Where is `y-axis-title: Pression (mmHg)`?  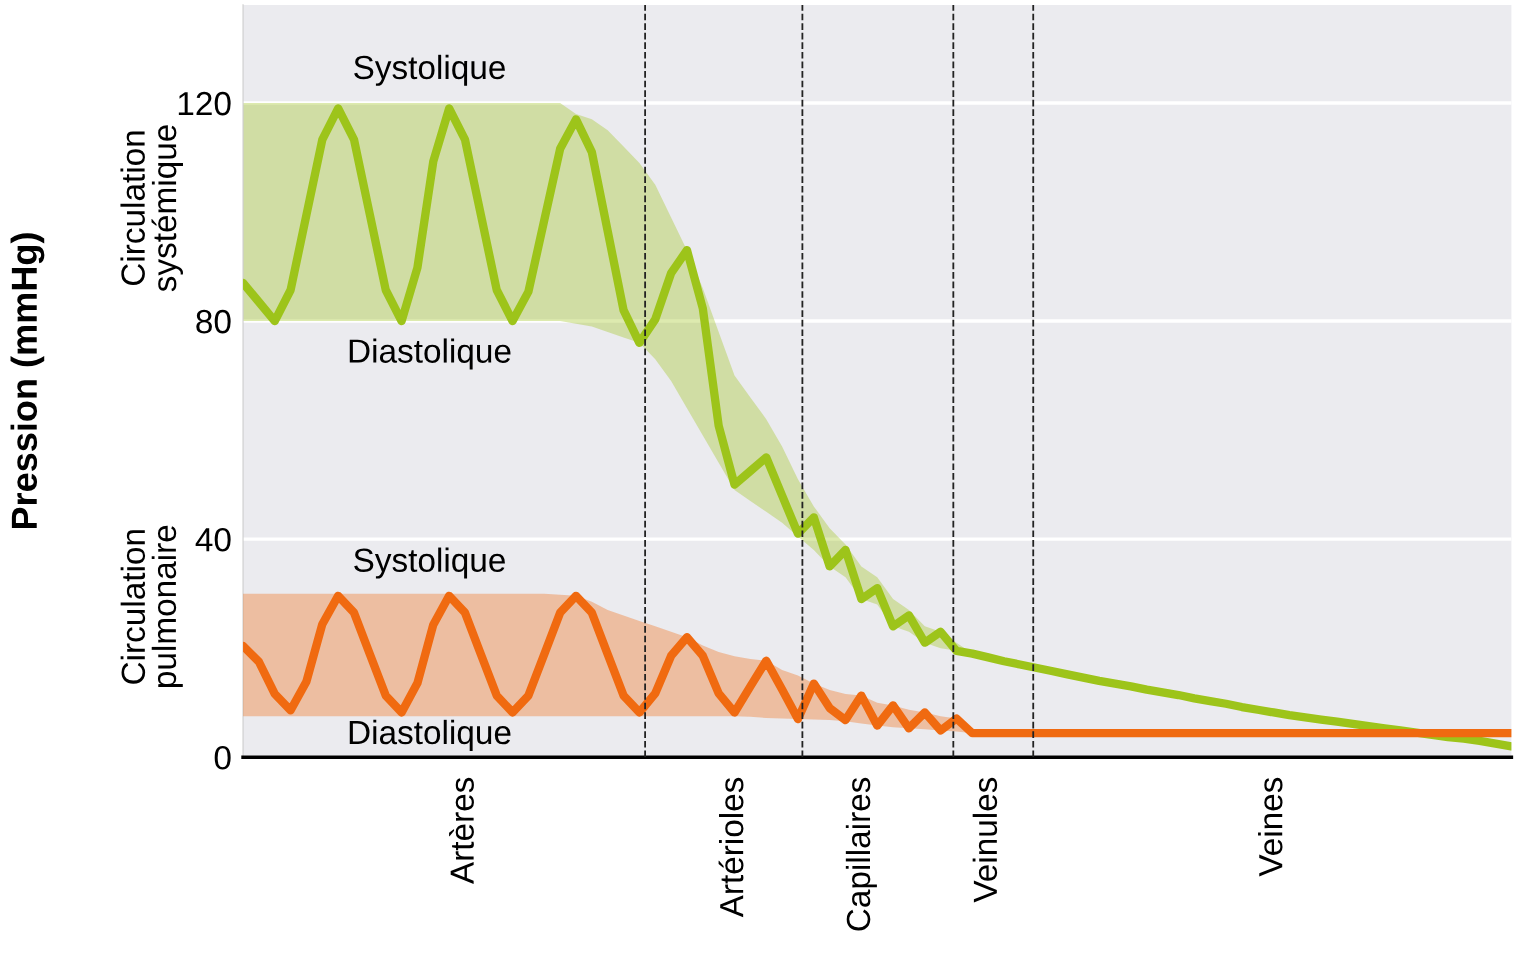
y-axis-title: Pression (mmHg) is located at coordinates (27, 381).